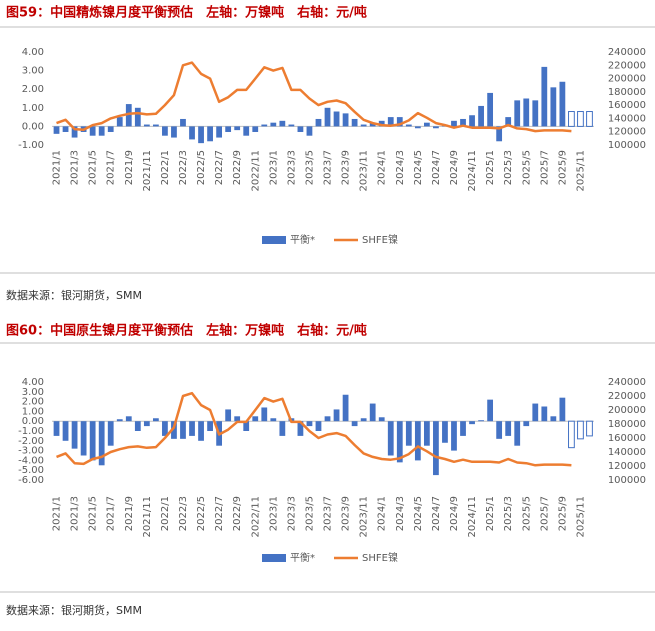 This screenshot has height=631, width=655. I want to click on x-tick-label: 2023/11, so click(364, 171).